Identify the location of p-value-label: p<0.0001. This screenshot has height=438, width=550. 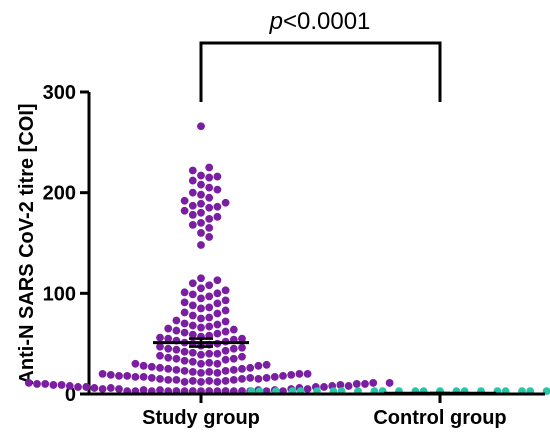
(320, 21).